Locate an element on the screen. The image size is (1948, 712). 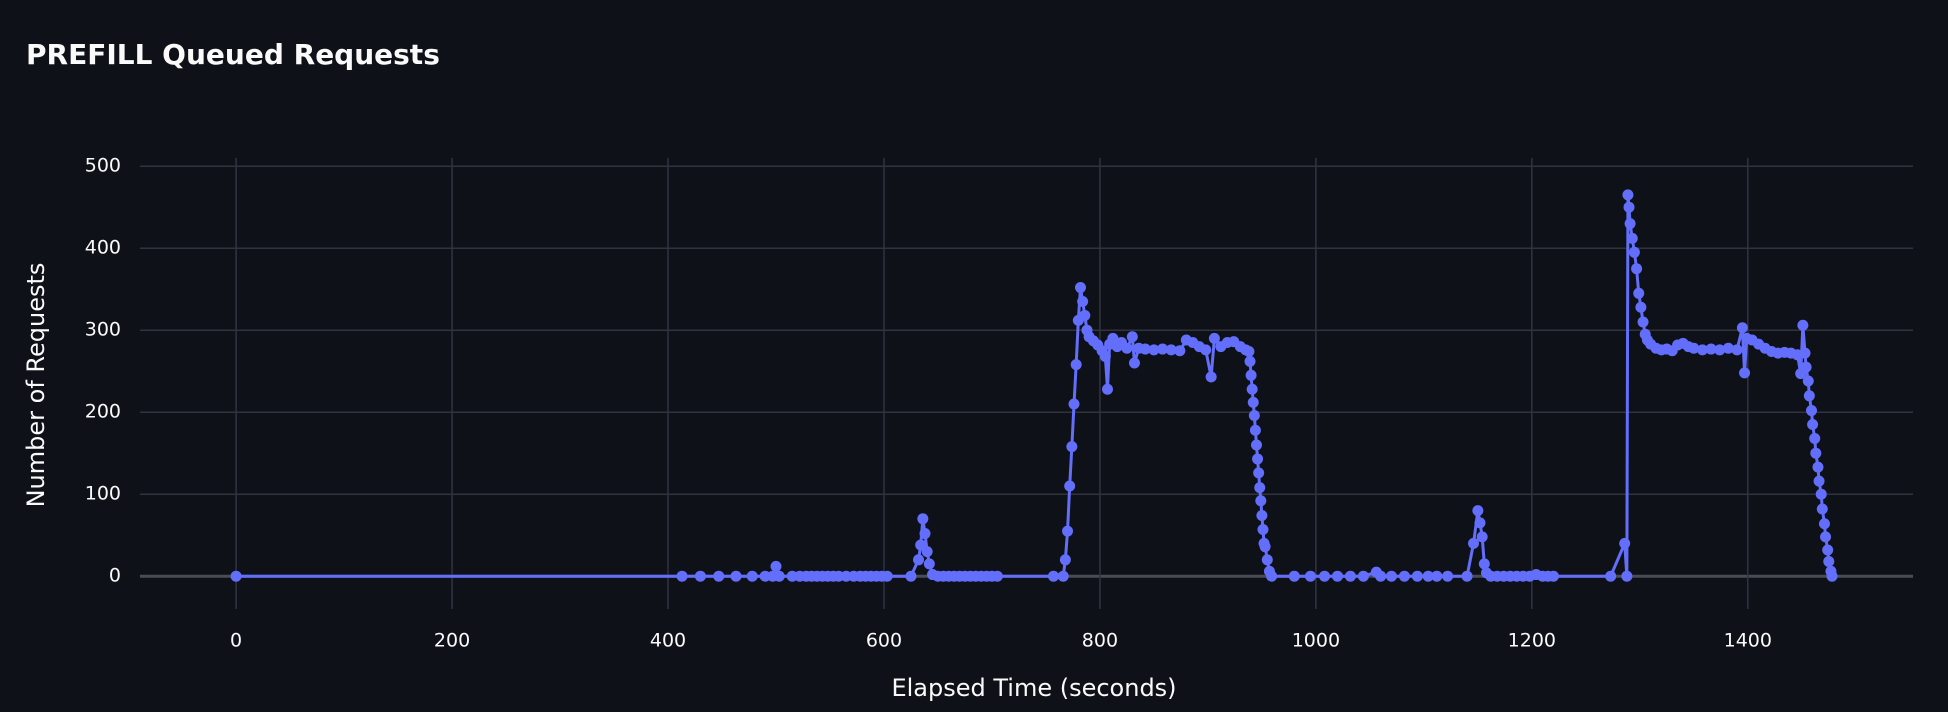
y-tick-label: 300 is located at coordinates (103, 330).